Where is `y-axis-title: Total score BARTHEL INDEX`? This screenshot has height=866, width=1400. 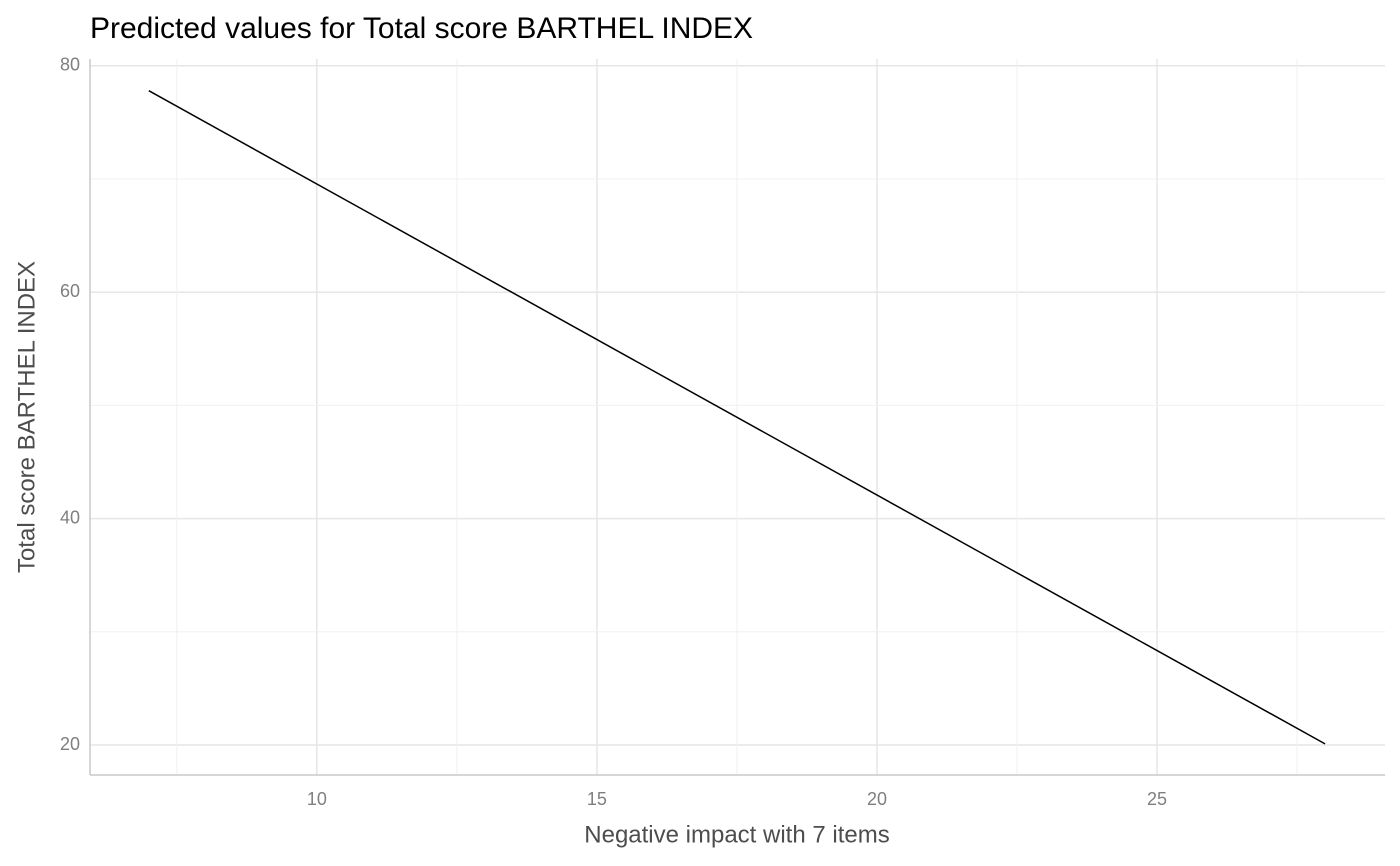
y-axis-title: Total score BARTHEL INDEX is located at coordinates (26, 417).